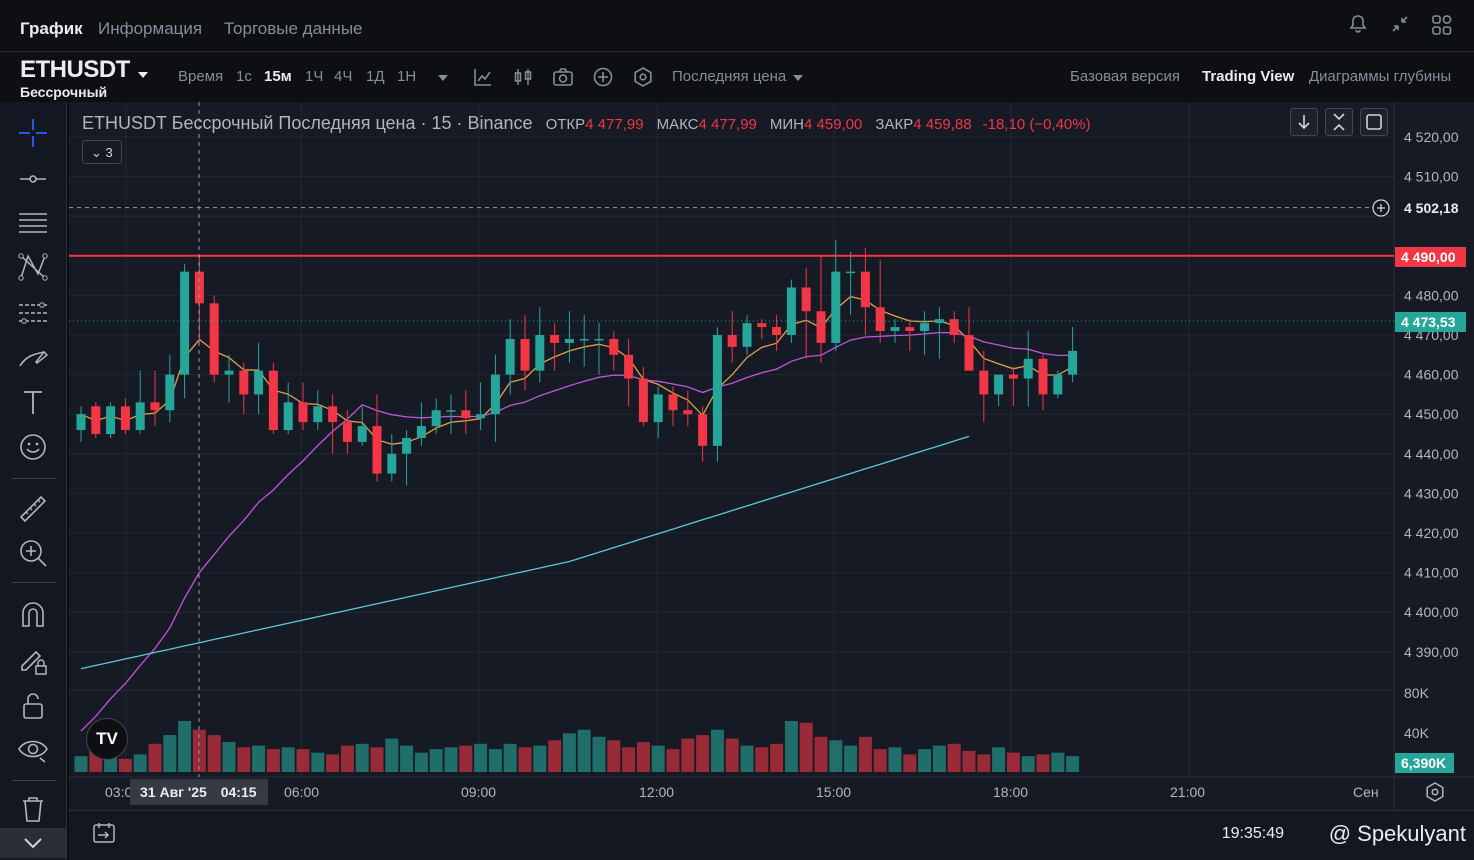 This screenshot has width=1474, height=860. What do you see at coordinates (1358, 26) in the screenshot?
I see `bell-icon` at bounding box center [1358, 26].